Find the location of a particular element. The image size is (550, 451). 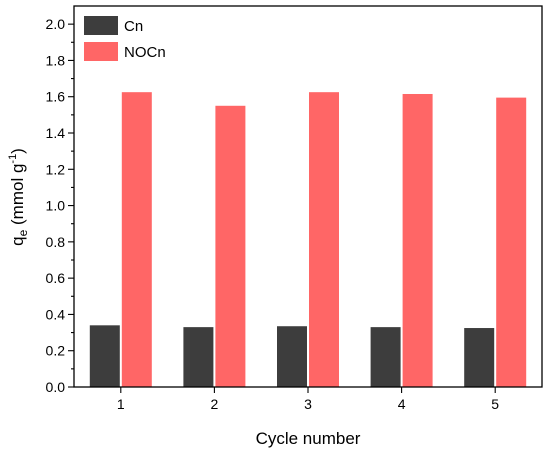

x-axis-ticks: 1 2 3 4 5 is located at coordinates (308, 399).